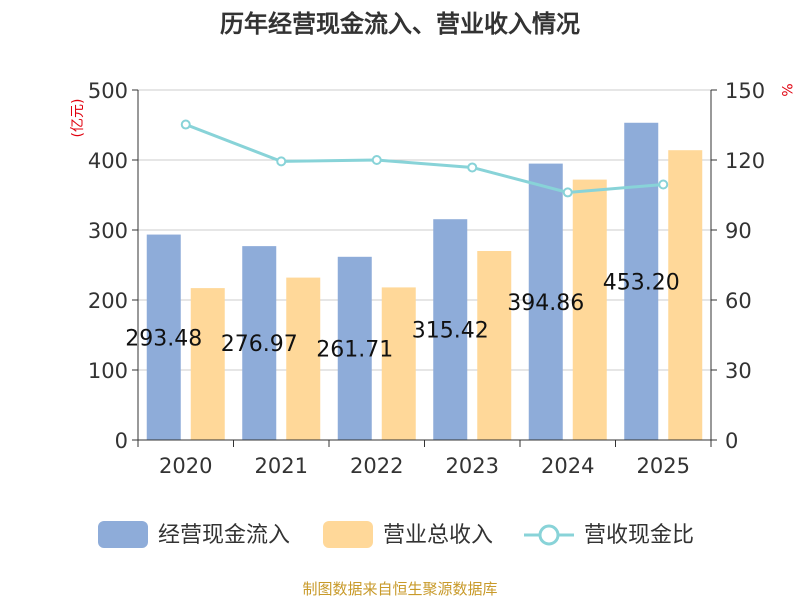 The image size is (800, 600). I want to click on ratio-line-path, so click(424, 158).